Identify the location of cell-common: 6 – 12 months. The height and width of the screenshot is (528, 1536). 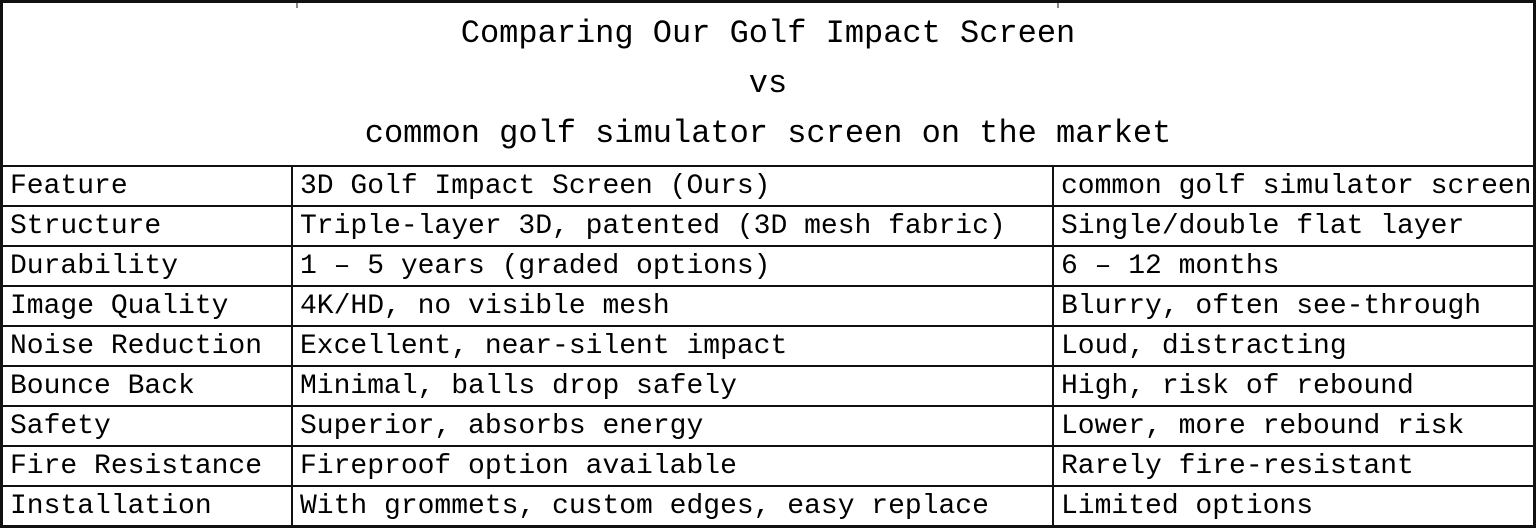
(1170, 266).